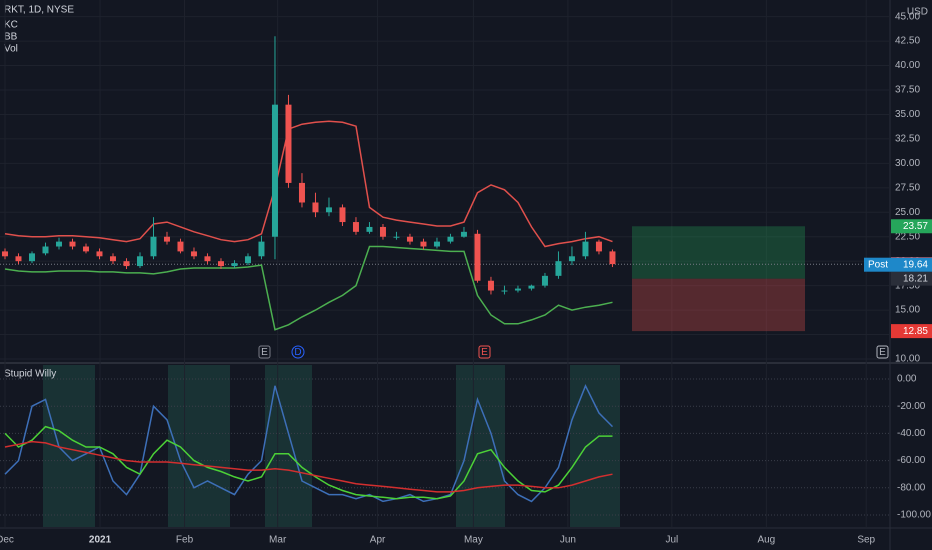 This screenshot has width=932, height=550. I want to click on y-tick-label: 40.00, so click(907, 65).